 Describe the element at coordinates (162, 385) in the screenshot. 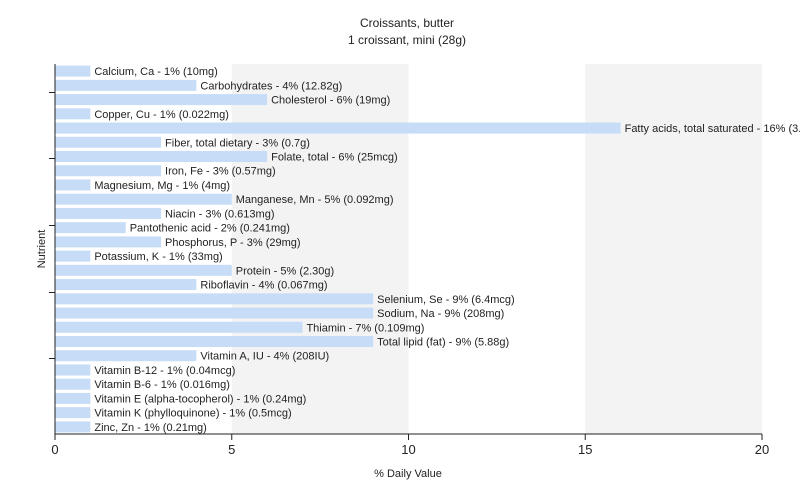

I see `bar-data-label: Vitamin B-6 - 1% (0.016mg)` at that location.